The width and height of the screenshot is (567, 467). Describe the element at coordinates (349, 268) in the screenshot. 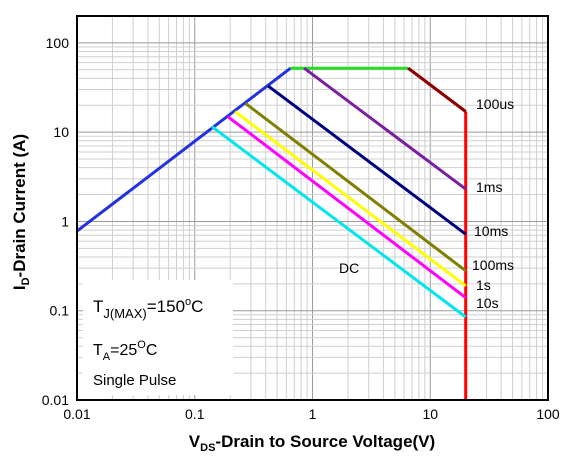

I see `series-label-dc: DC` at that location.